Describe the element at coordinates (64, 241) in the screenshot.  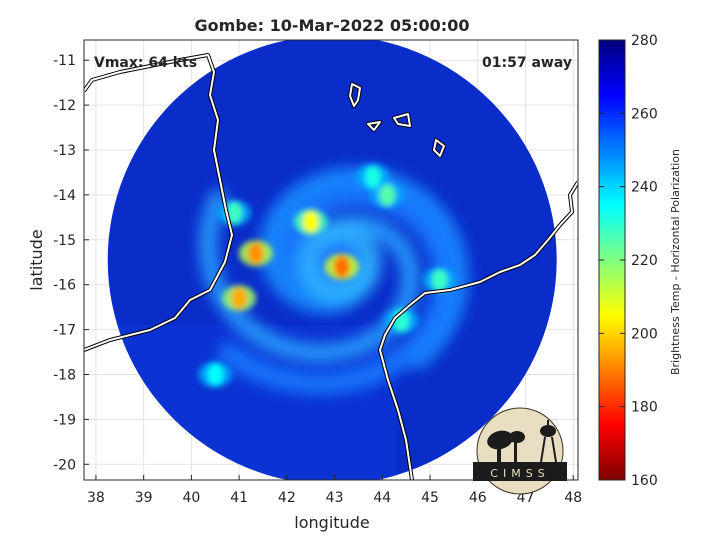
I see `y-tick-label: -15` at that location.